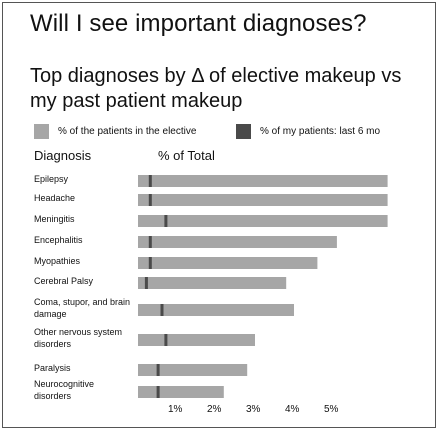 The image size is (440, 432). I want to click on percent-column-header: % of Total, so click(186, 155).